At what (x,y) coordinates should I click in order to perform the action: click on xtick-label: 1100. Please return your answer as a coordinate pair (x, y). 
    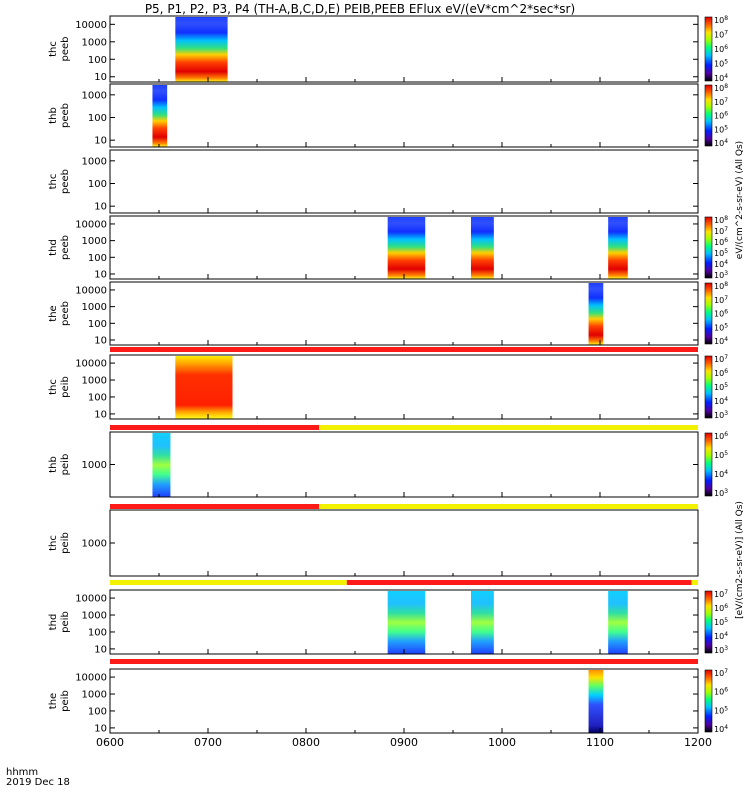
    Looking at the image, I should click on (600, 742).